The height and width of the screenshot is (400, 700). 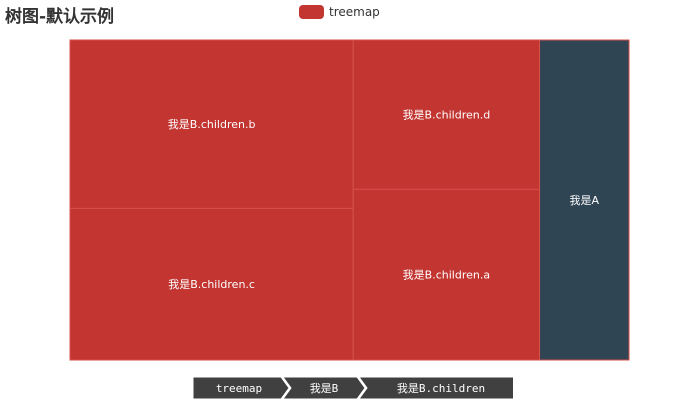 I want to click on treemap-node: 我是B.children.a, so click(x=446, y=274).